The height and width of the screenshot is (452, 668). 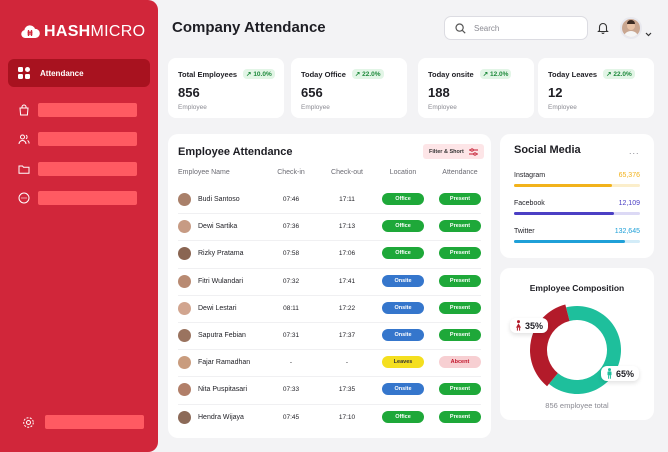 What do you see at coordinates (460, 362) in the screenshot?
I see `attendance-status-badge: Abcent` at bounding box center [460, 362].